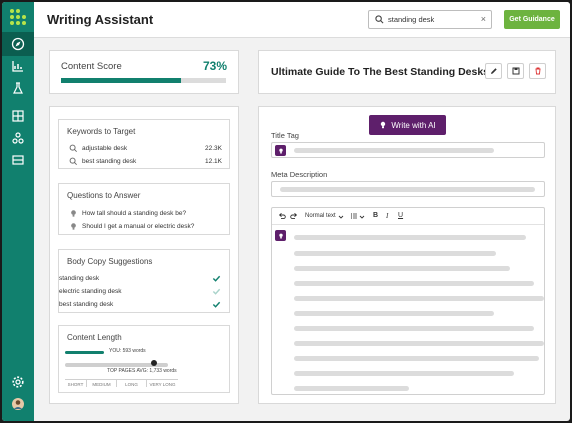 This screenshot has width=572, height=423. Describe the element at coordinates (362, 217) in the screenshot. I see `chevron-down-icon` at that location.